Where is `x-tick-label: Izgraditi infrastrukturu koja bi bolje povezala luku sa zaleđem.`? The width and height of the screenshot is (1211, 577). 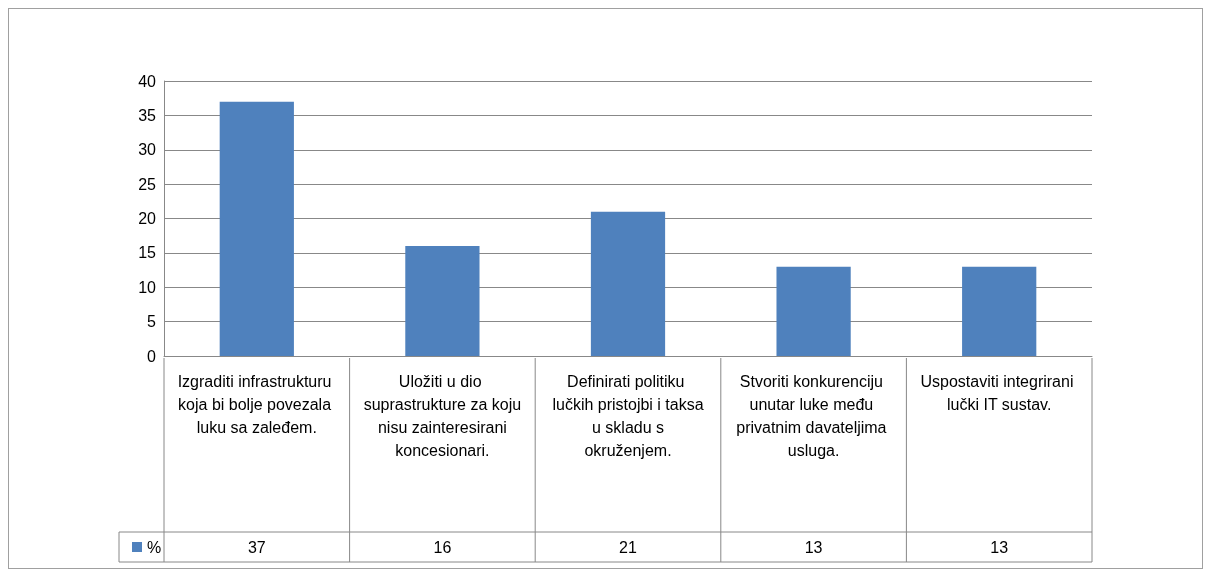 x-tick-label: Izgraditi infrastrukturu koja bi bolje povezala luku sa zaleđem. is located at coordinates (256, 404).